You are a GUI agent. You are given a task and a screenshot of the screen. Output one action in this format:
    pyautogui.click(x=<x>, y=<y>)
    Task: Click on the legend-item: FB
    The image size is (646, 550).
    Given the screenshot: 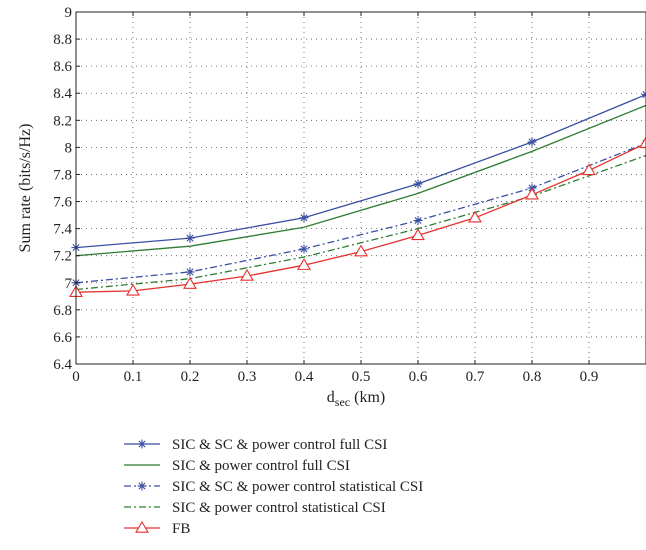 What is the action you would take?
    pyautogui.click(x=157, y=528)
    